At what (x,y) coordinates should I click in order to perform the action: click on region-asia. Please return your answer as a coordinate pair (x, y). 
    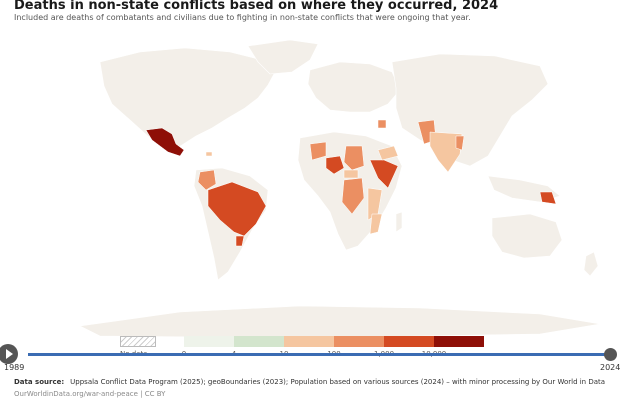
    Looking at the image, I should click on (470, 110).